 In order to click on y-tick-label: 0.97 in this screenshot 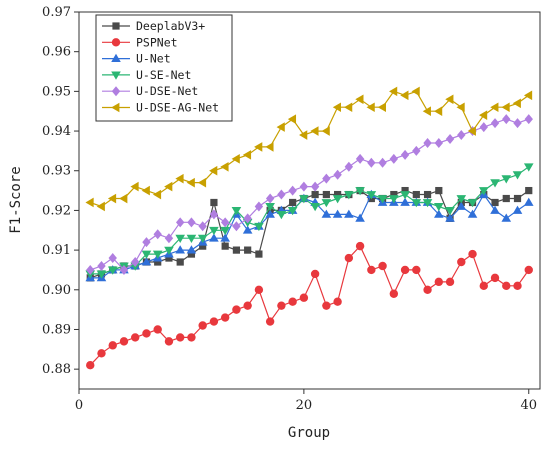, I will do `click(56, 12)`.